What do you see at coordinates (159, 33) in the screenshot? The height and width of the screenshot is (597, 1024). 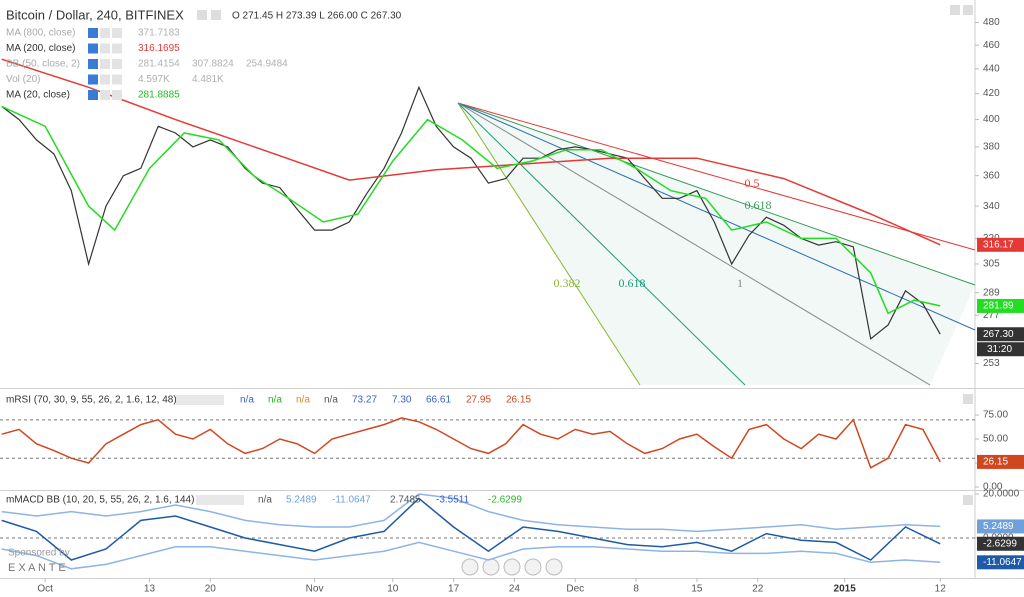 I see `study-value: 371.7183` at bounding box center [159, 33].